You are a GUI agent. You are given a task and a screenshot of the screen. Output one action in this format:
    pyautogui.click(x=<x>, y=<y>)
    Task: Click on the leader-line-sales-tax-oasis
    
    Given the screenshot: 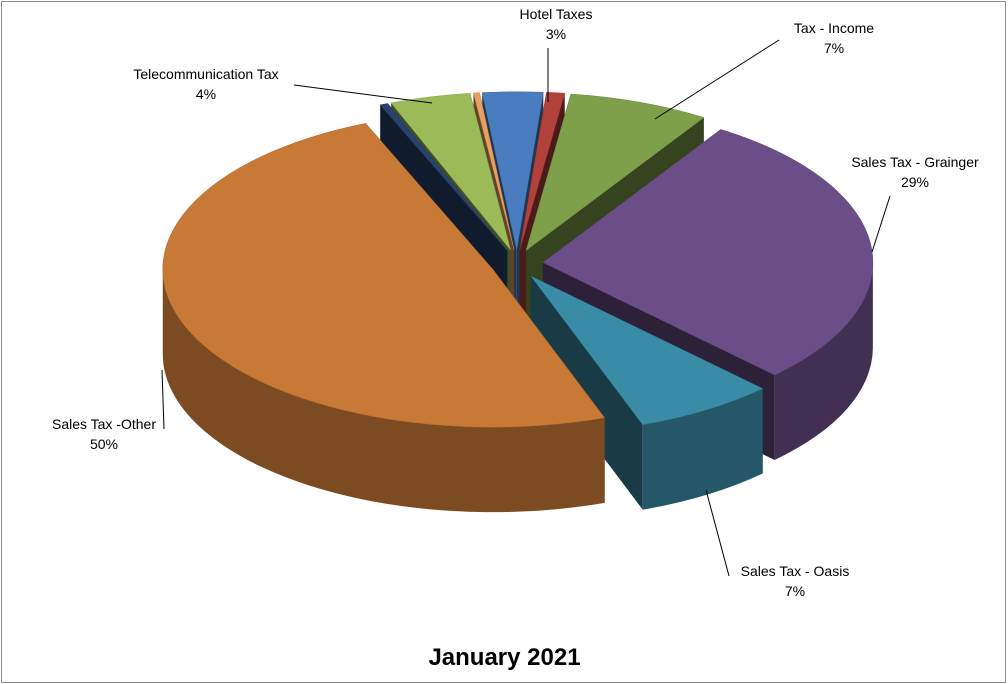 What is the action you would take?
    pyautogui.click(x=717, y=533)
    